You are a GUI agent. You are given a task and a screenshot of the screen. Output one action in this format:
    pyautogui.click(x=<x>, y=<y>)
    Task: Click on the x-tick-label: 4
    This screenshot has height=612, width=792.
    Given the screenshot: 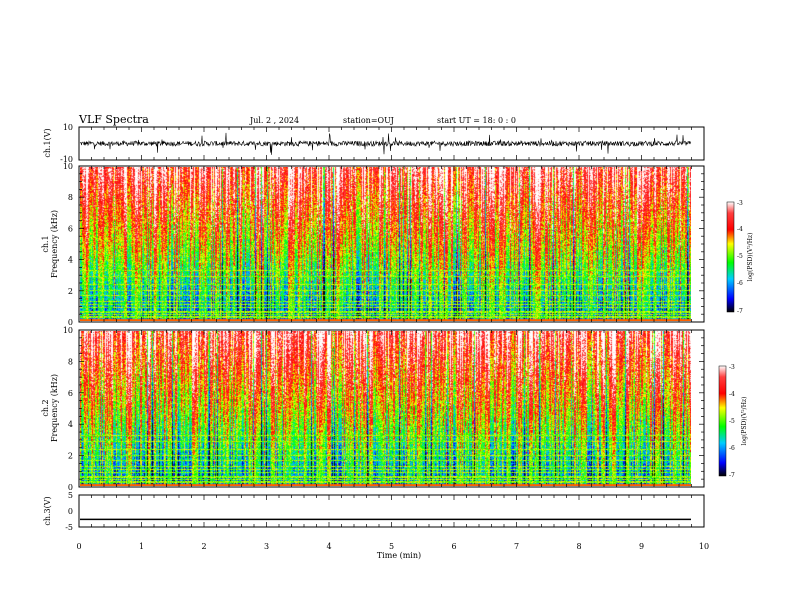 What is the action you would take?
    pyautogui.click(x=328, y=546)
    